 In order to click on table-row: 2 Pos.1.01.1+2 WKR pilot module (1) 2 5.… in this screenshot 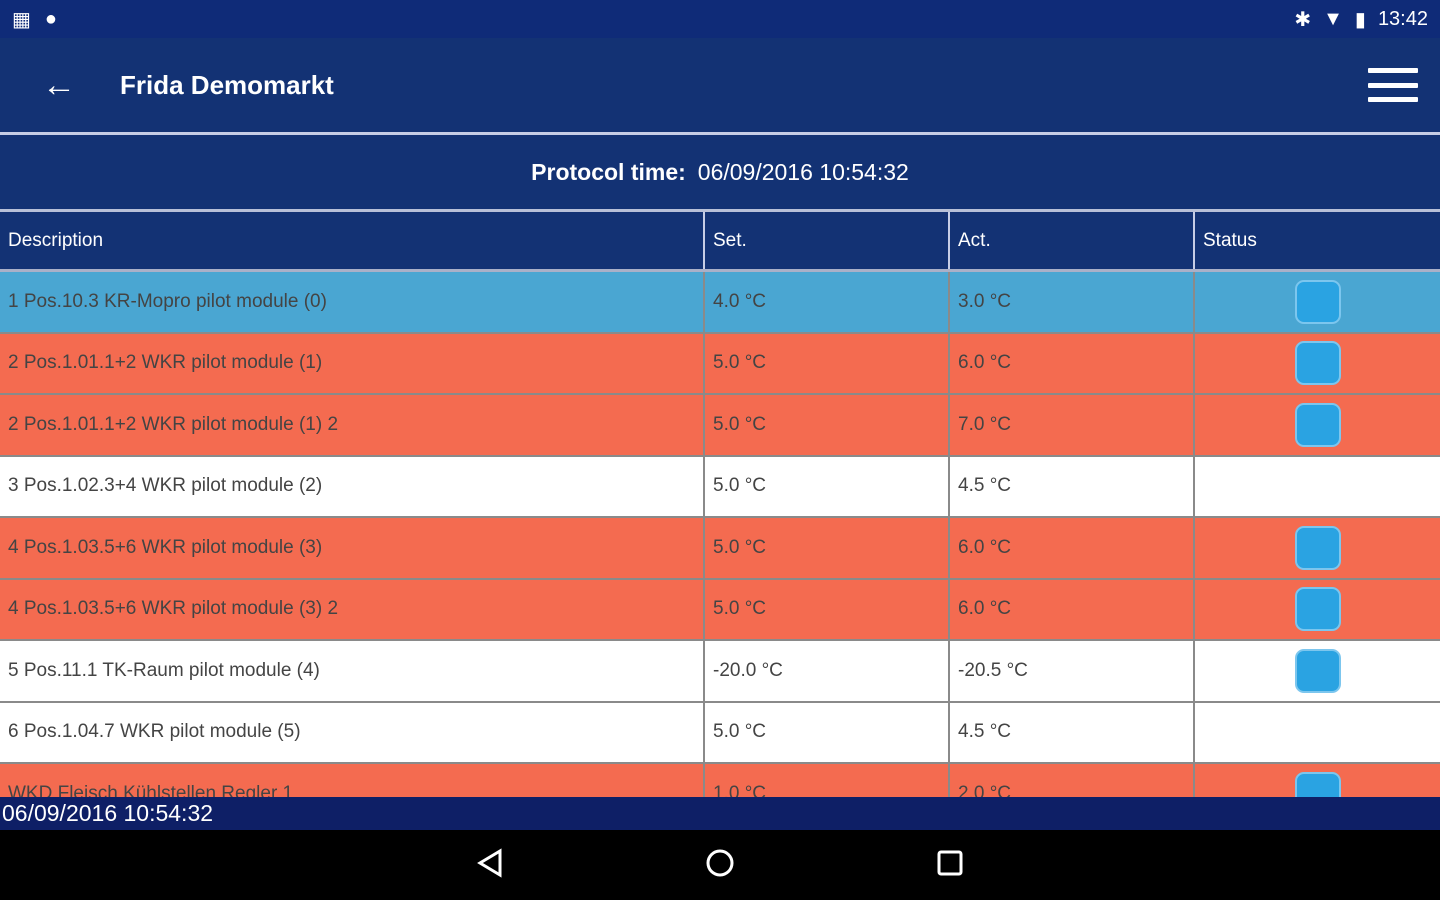, I will do `click(720, 426)`.